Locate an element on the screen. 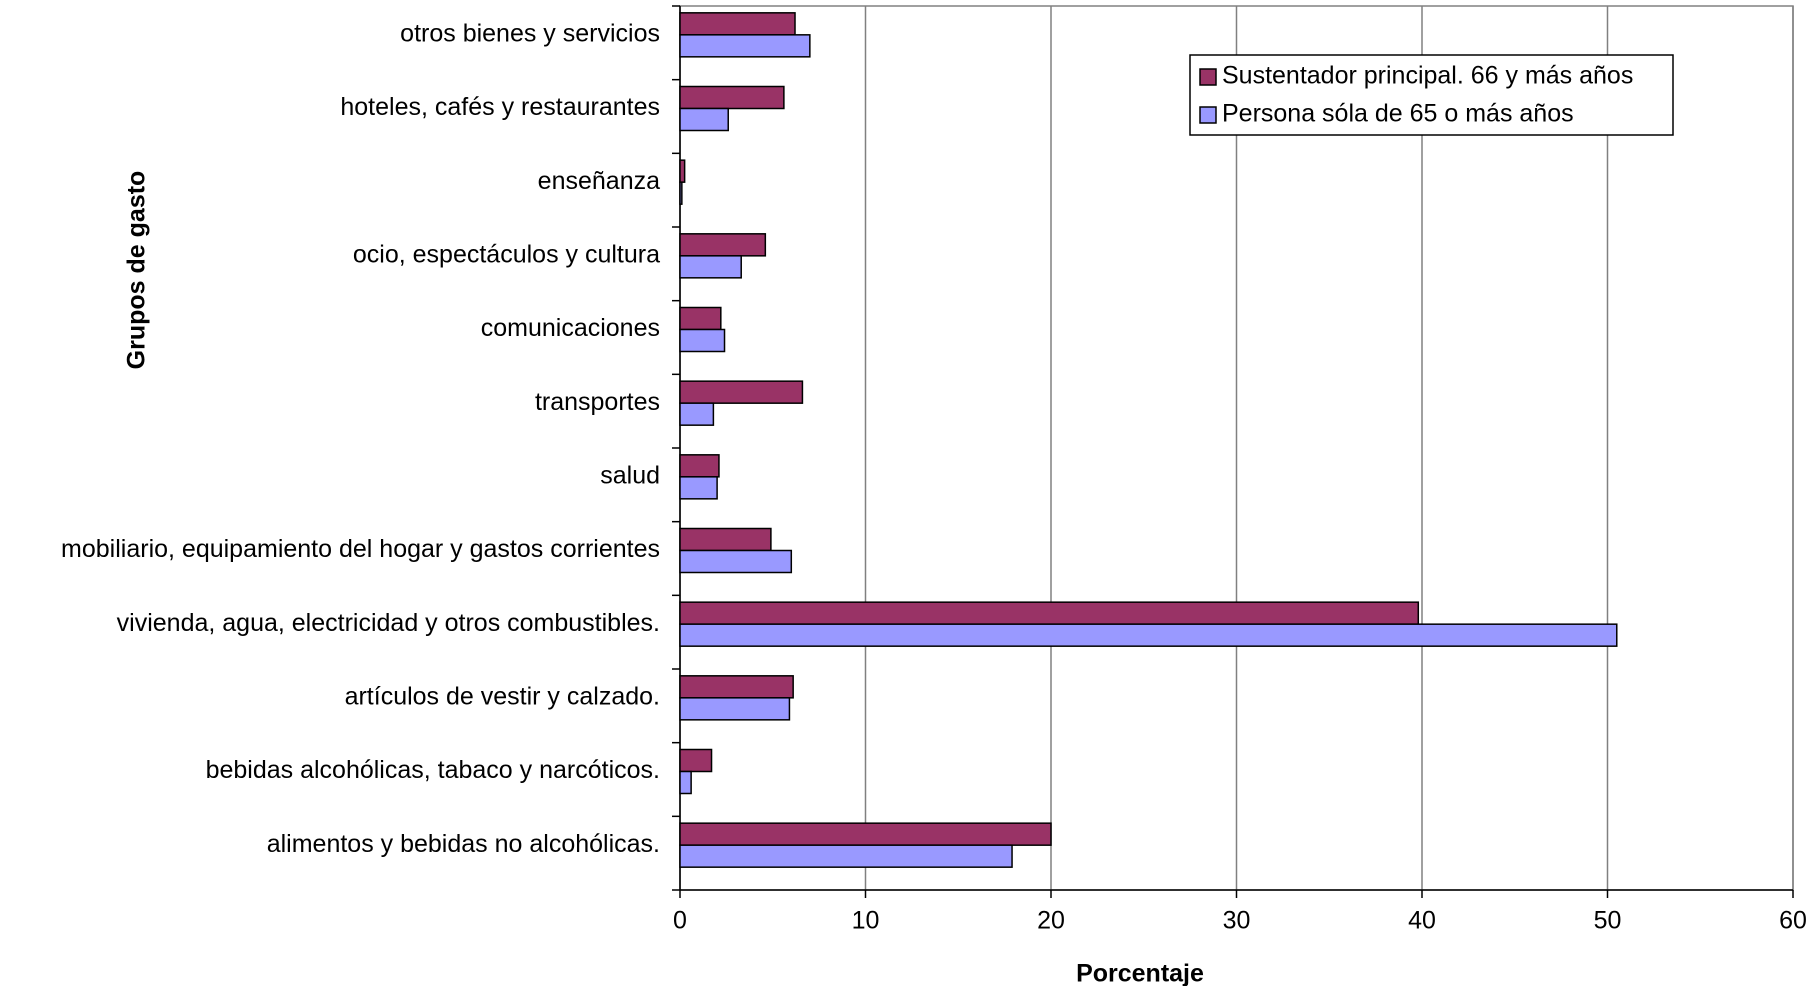 This screenshot has height=986, width=1813. x-tick-label: 50 is located at coordinates (1608, 921).